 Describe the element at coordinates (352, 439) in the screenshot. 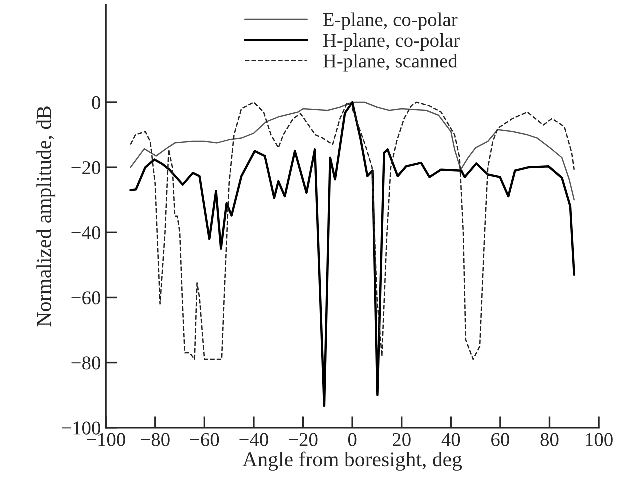

I see `x-tick-label: 0` at that location.